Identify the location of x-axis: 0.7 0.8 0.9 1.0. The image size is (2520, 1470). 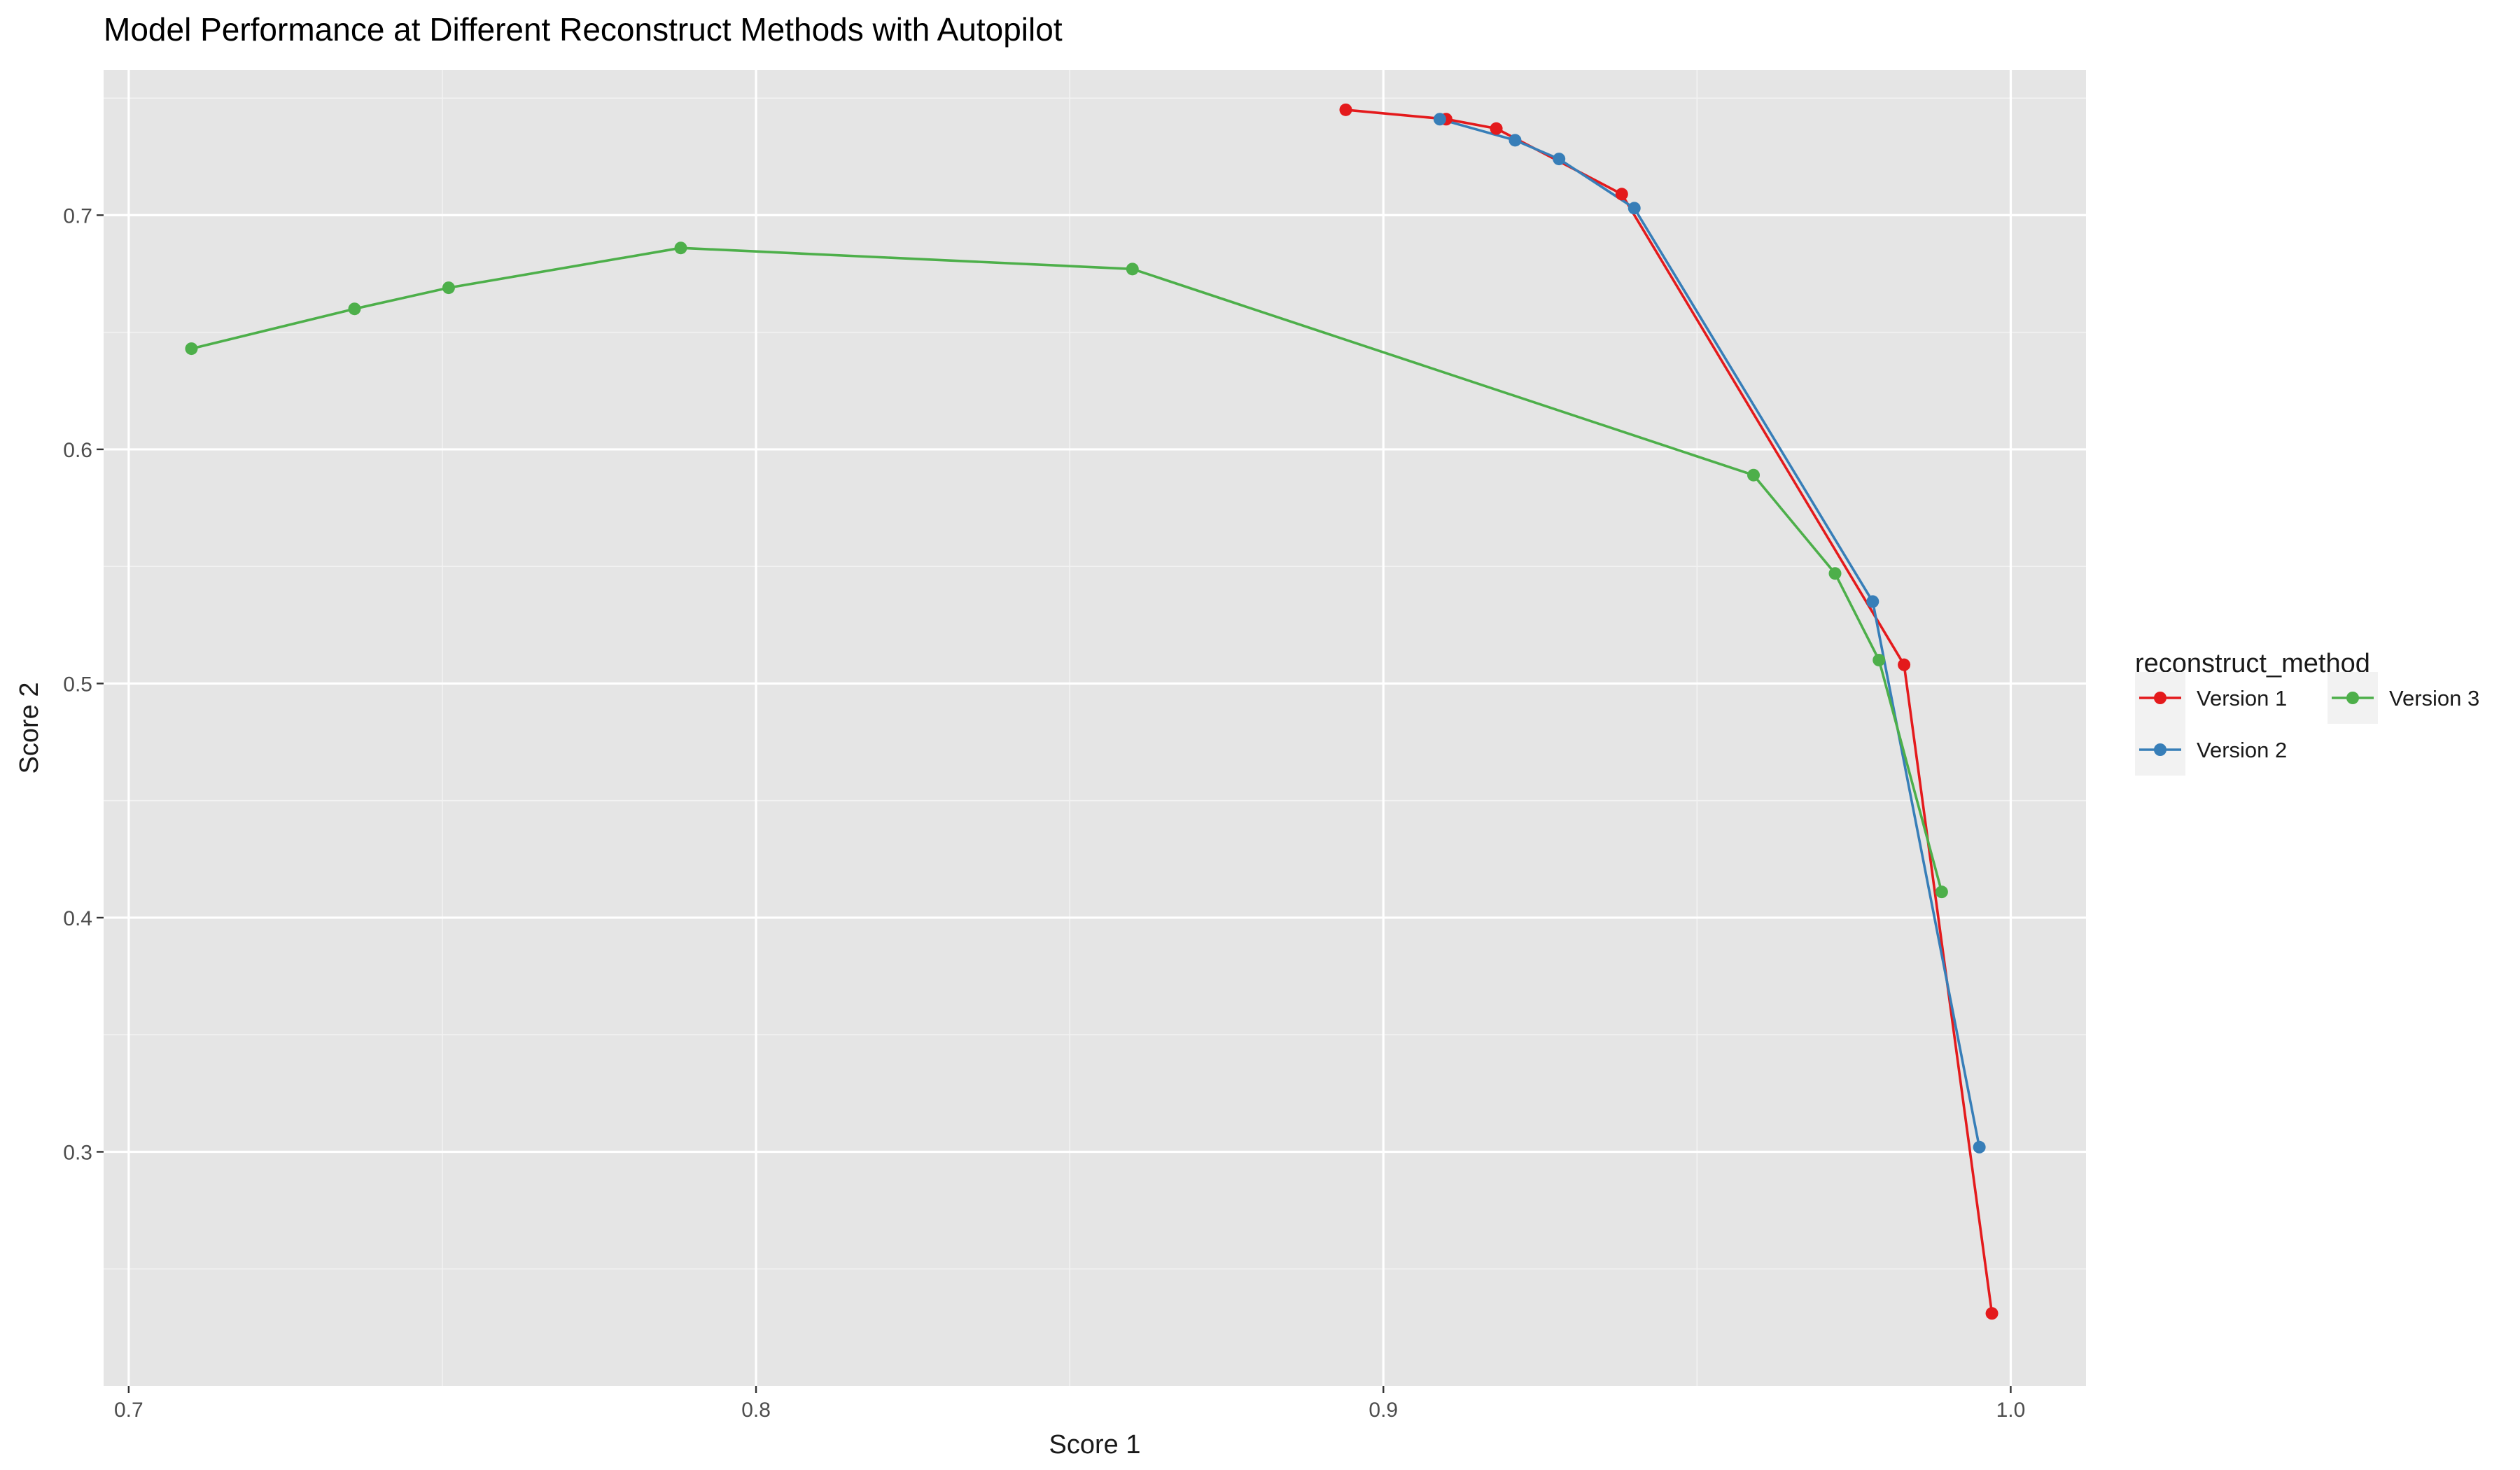
(1069, 1404).